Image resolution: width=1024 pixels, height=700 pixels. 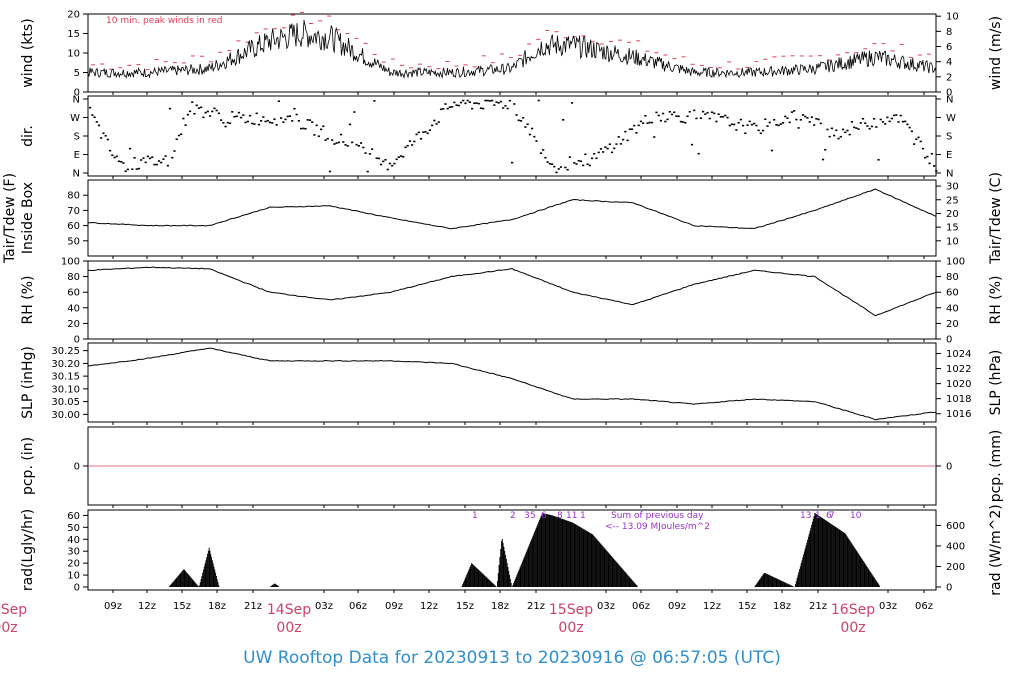 What do you see at coordinates (952, 241) in the screenshot?
I see `y-tick-label-right: 10` at bounding box center [952, 241].